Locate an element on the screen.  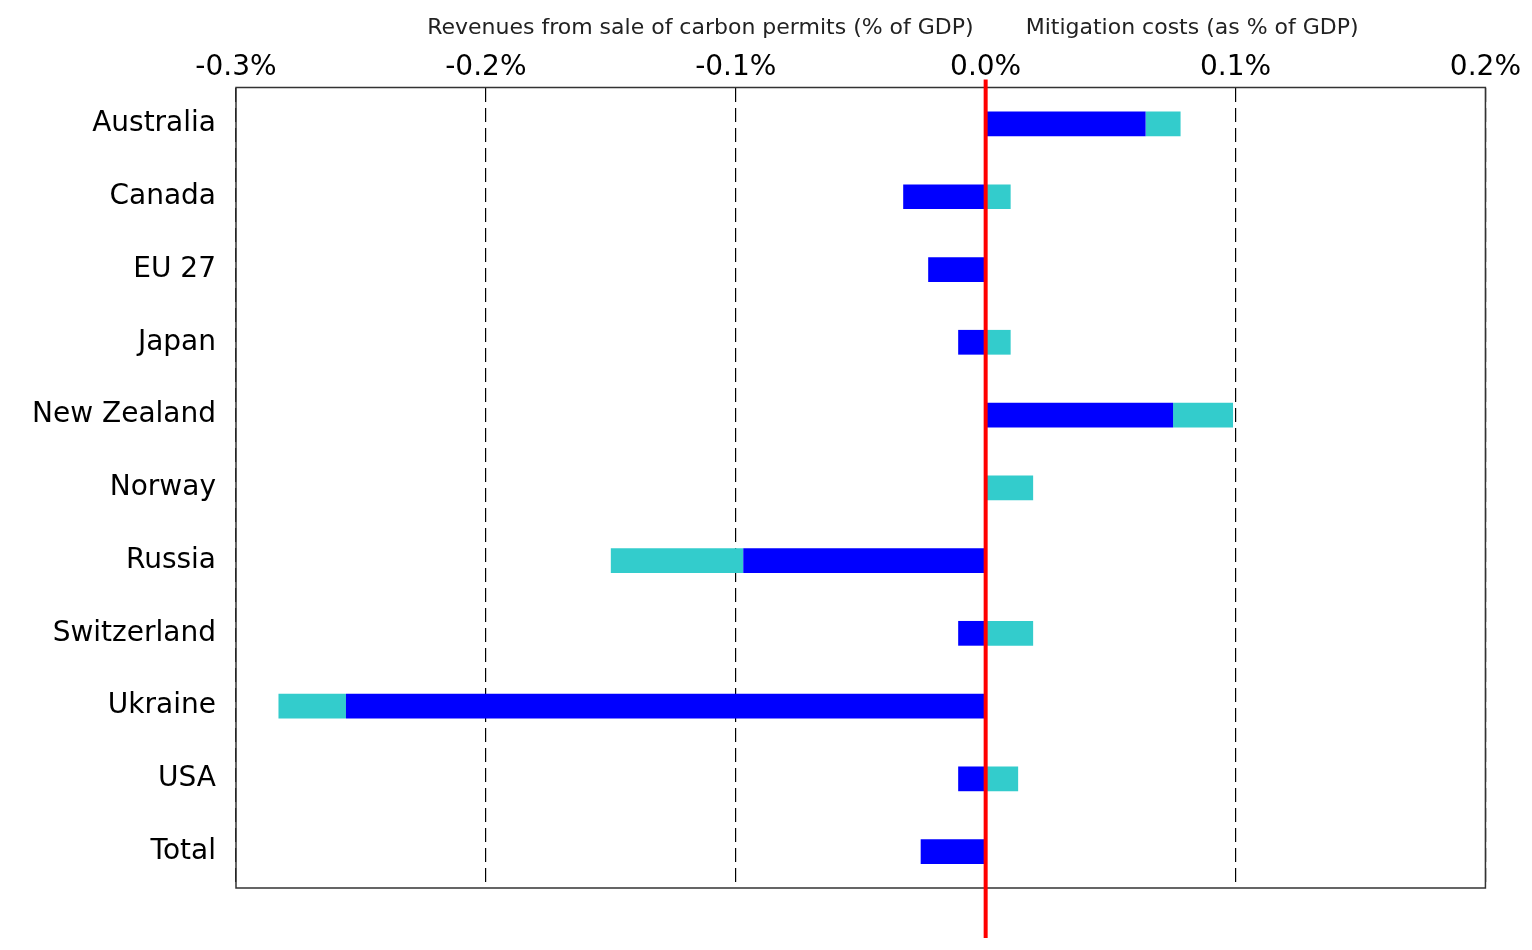
y-tick-label: Ukraine is located at coordinates (161, 704).